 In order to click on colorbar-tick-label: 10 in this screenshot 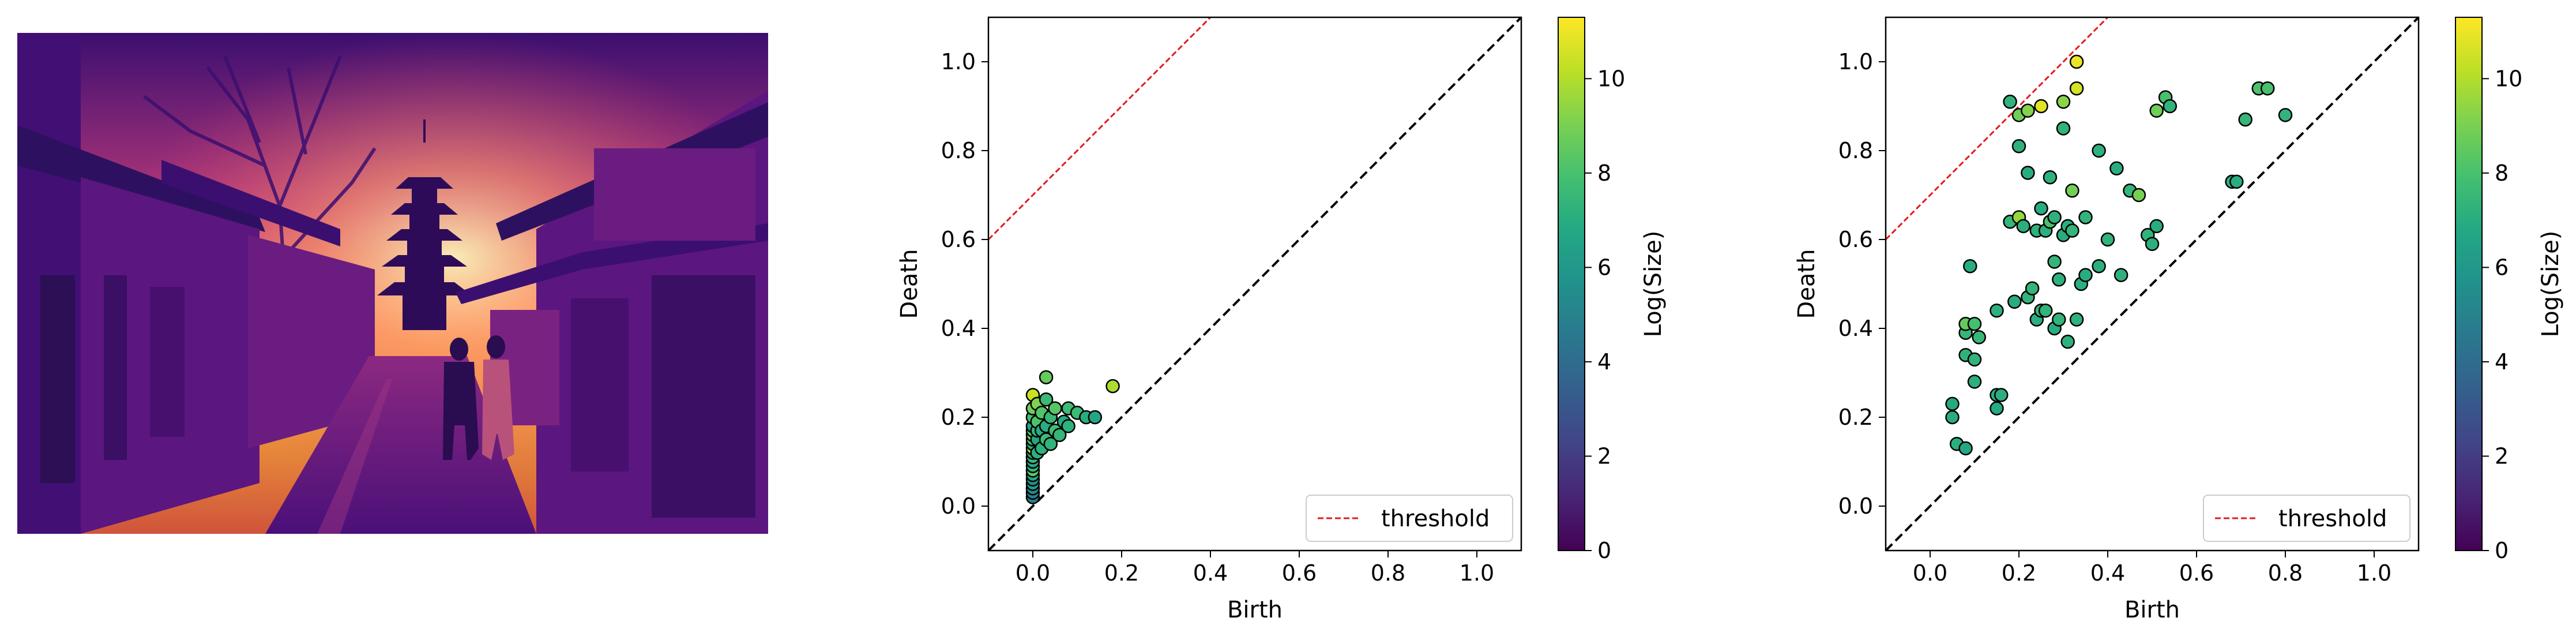, I will do `click(1611, 78)`.